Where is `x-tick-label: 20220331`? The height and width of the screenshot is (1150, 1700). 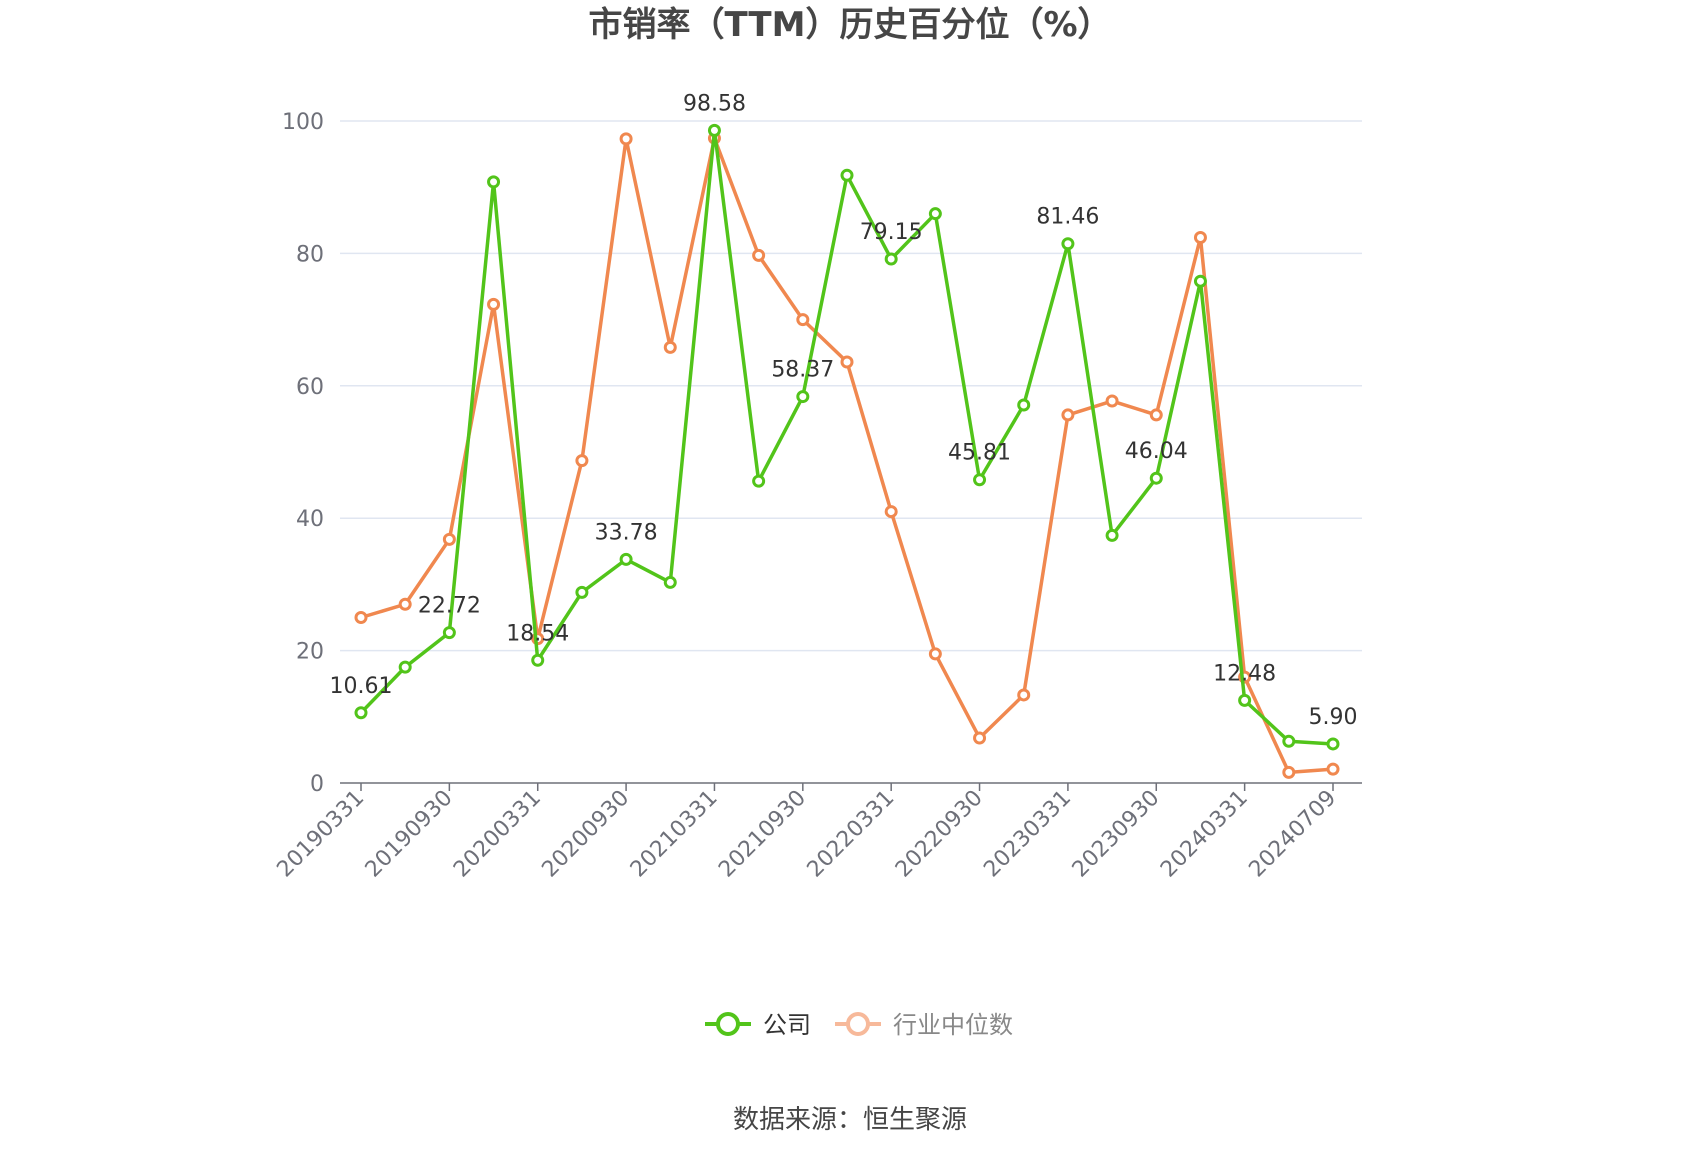
x-tick-label: 20220331 is located at coordinates (851, 834).